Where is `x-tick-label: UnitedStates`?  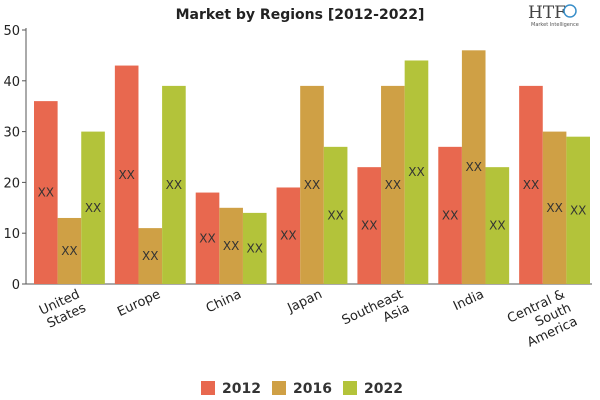 x-tick-label: UnitedStates is located at coordinates (63, 309).